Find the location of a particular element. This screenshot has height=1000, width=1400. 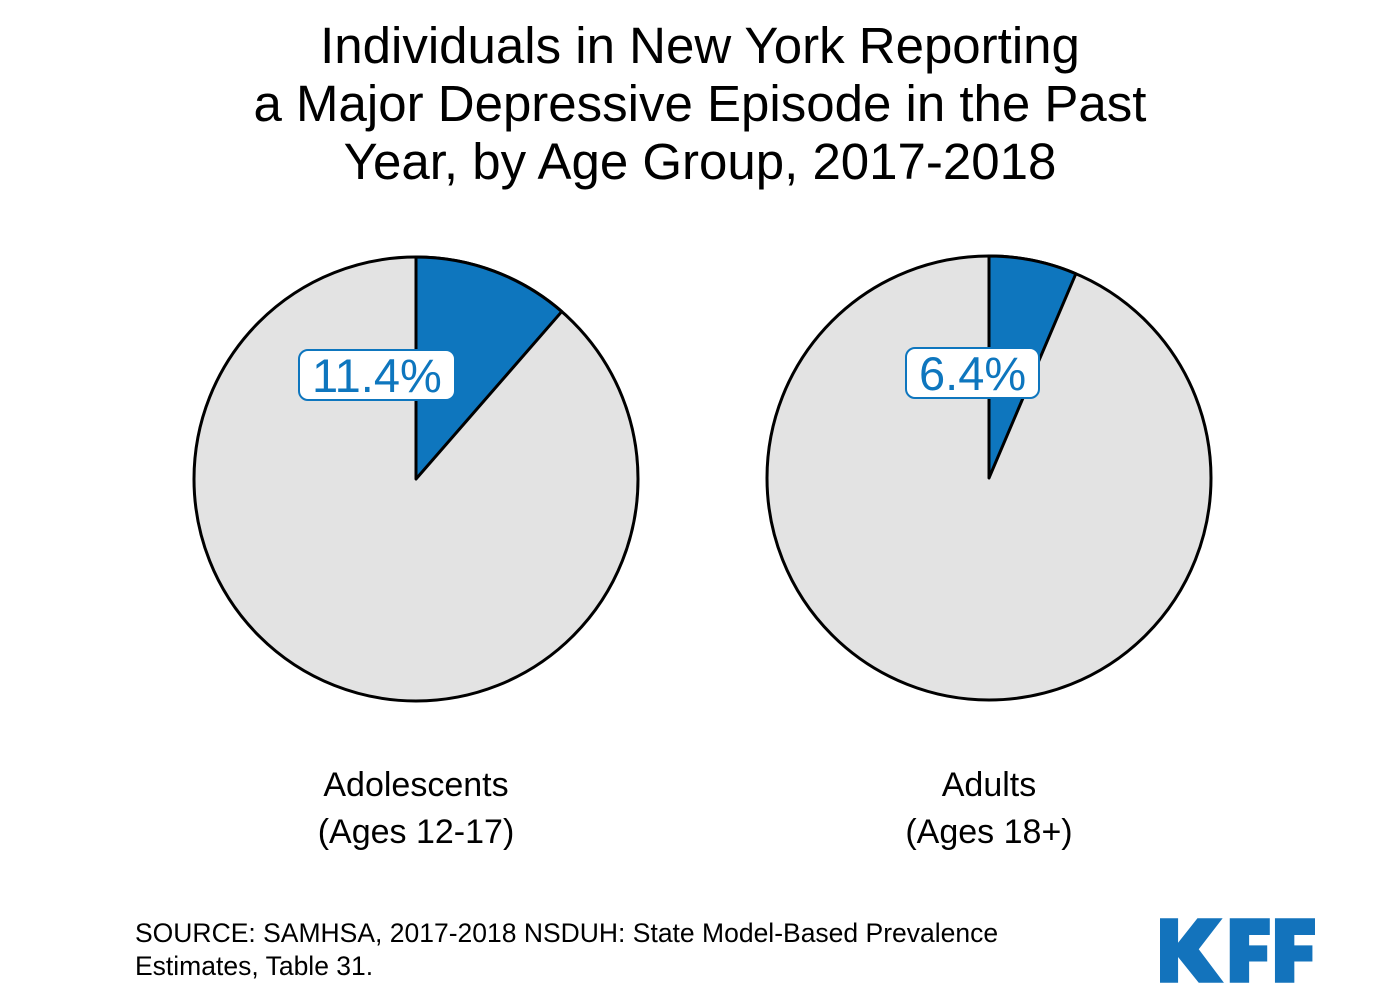

chart-title-line-1: Individuals in New York Reporting is located at coordinates (700, 45).